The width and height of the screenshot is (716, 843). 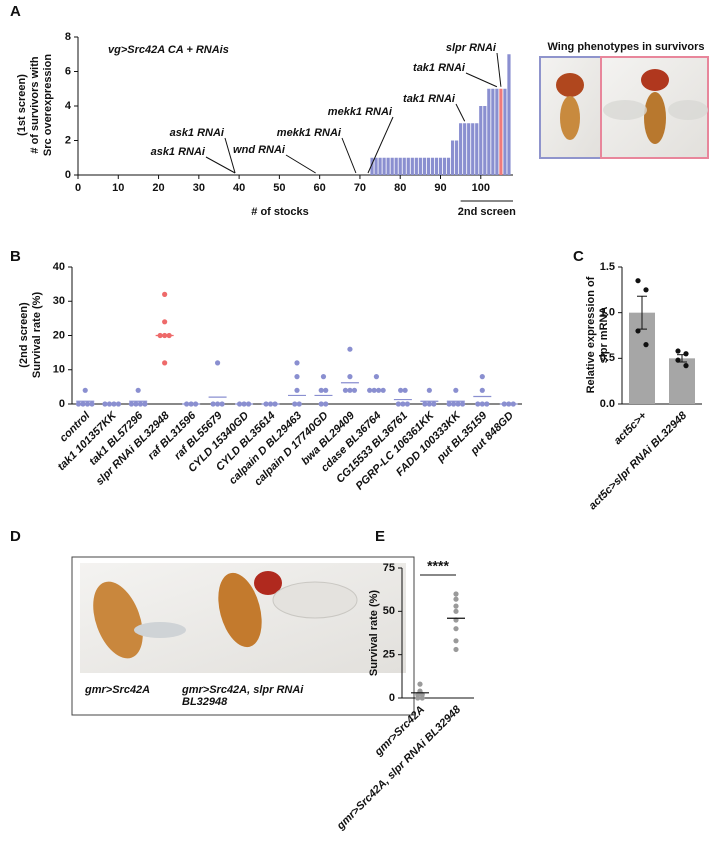 I want to click on y-tick-label: 6, so click(x=68, y=71).